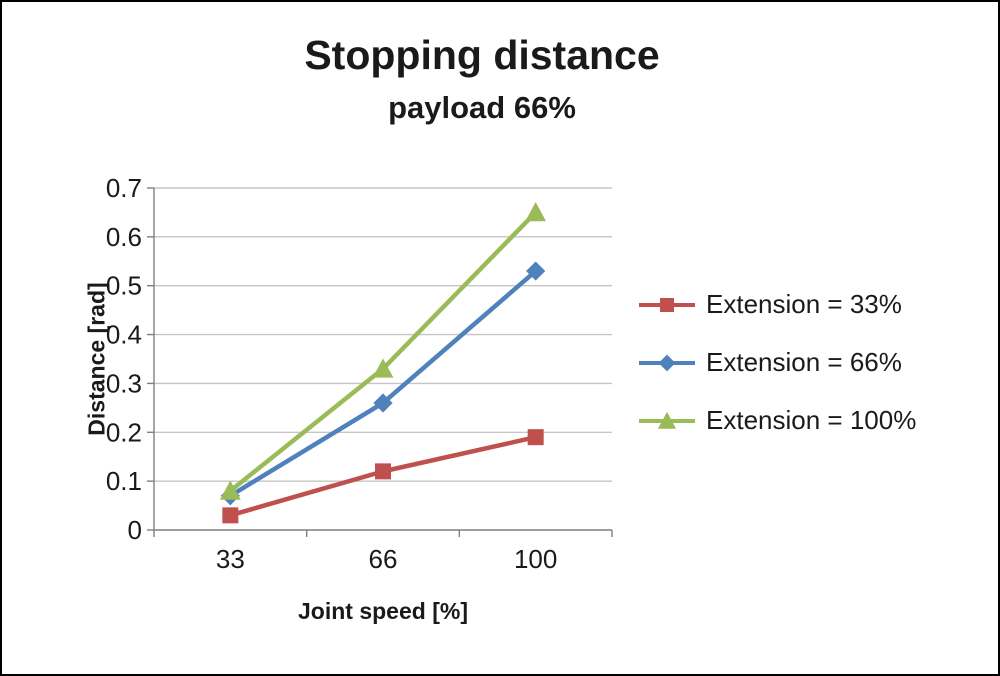  What do you see at coordinates (124, 188) in the screenshot?
I see `y-tick-label: 0.7` at bounding box center [124, 188].